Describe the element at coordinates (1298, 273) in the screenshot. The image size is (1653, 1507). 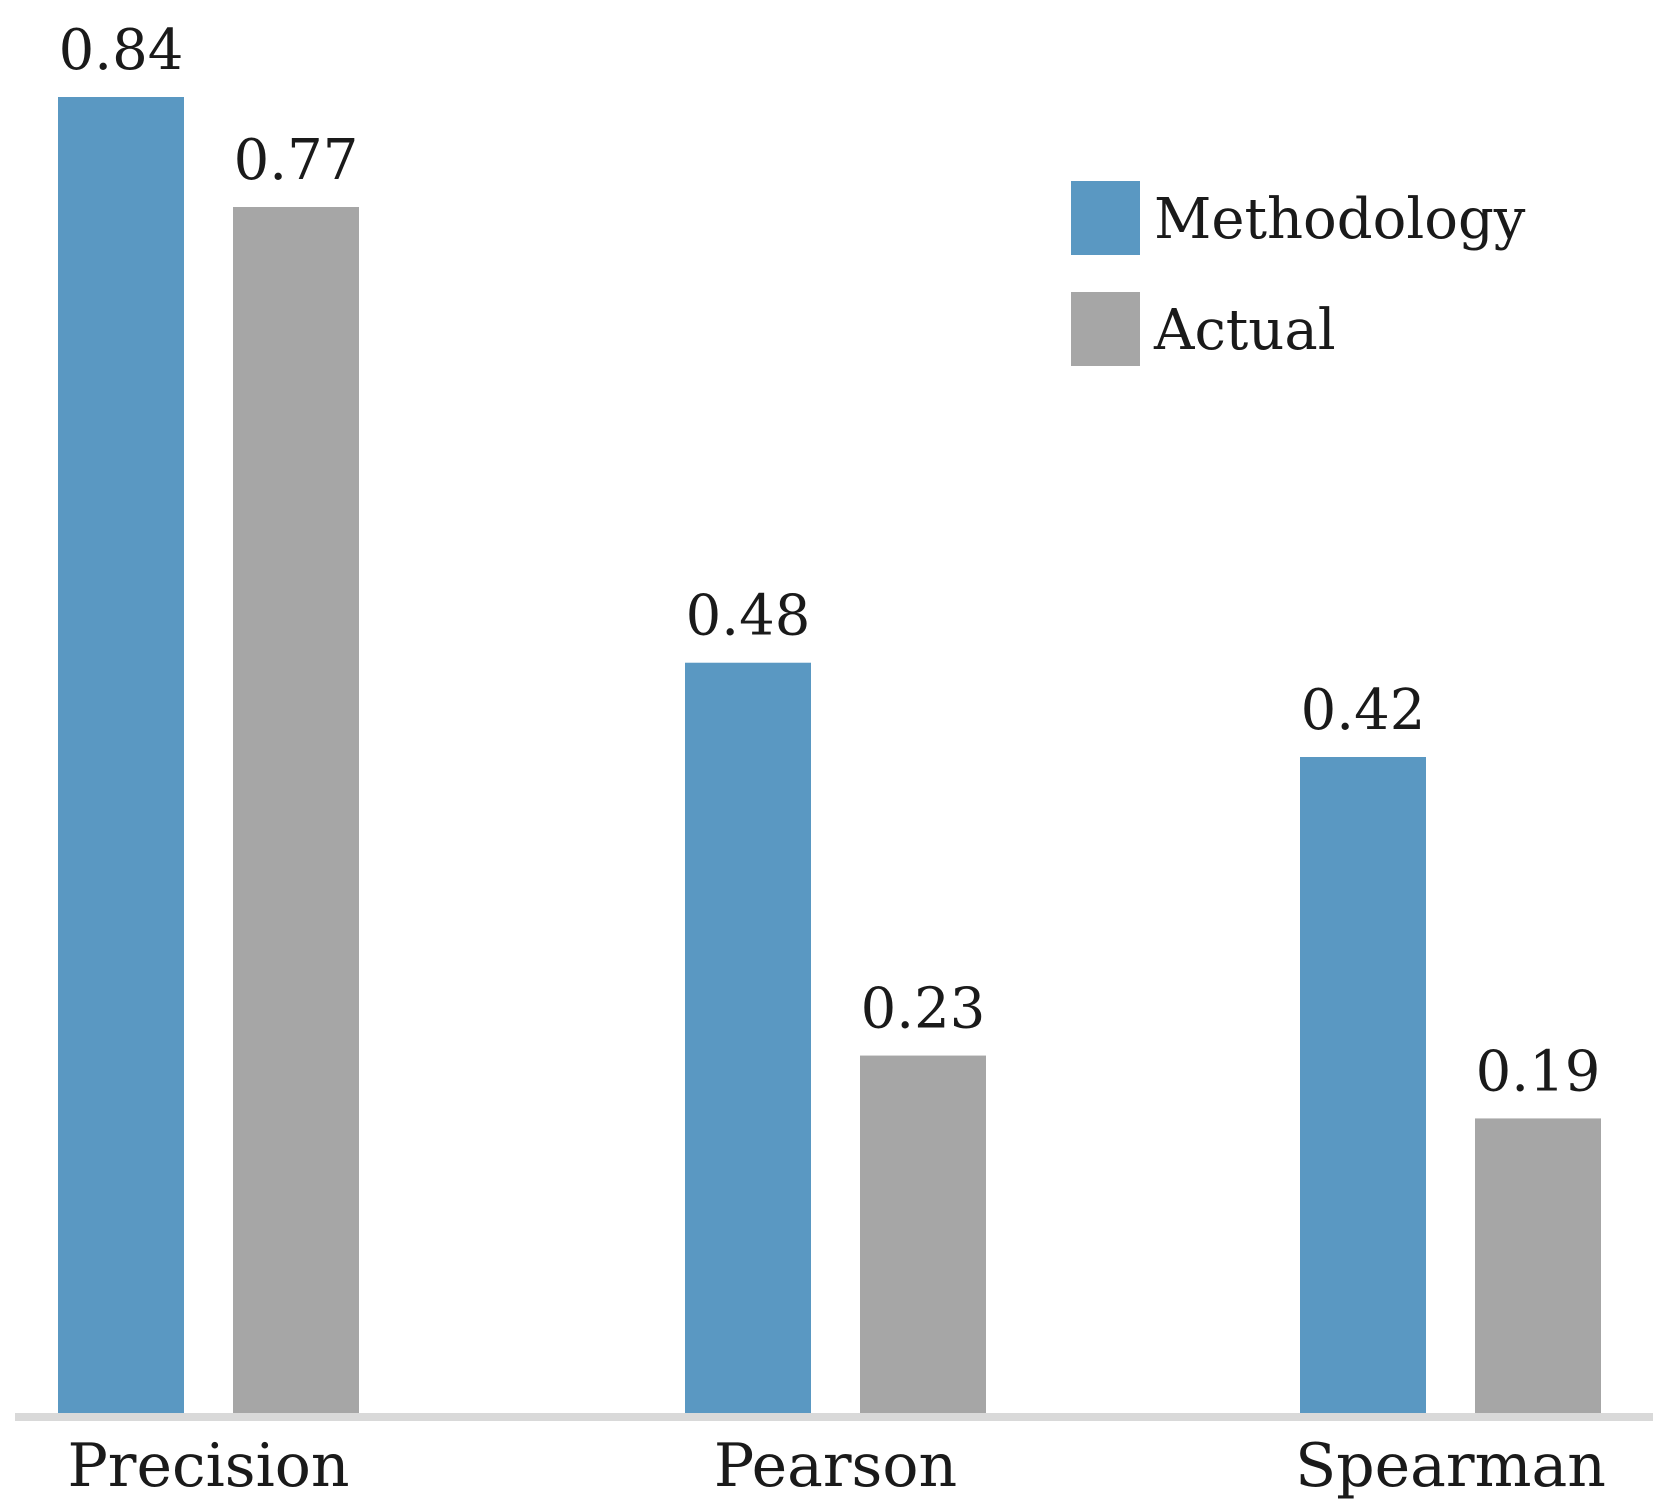
I see `legend: Methodology Actual` at that location.